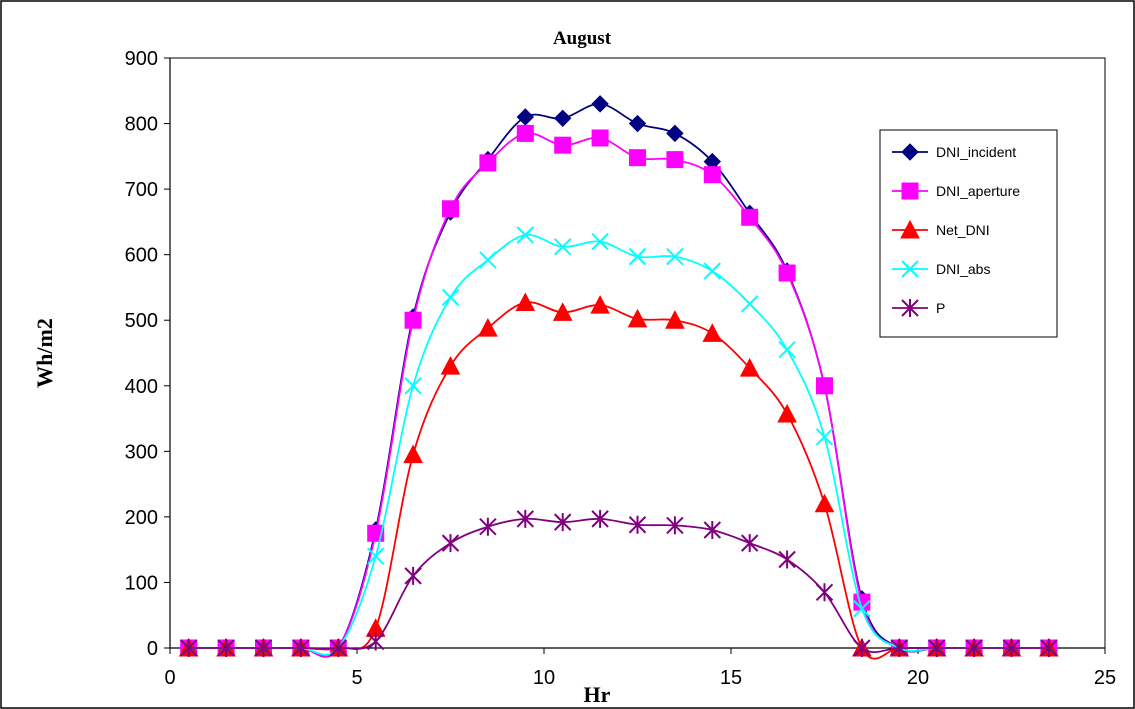 The image size is (1135, 709). I want to click on legend-label-dni-aperture: DNI_aperture, so click(978, 191).